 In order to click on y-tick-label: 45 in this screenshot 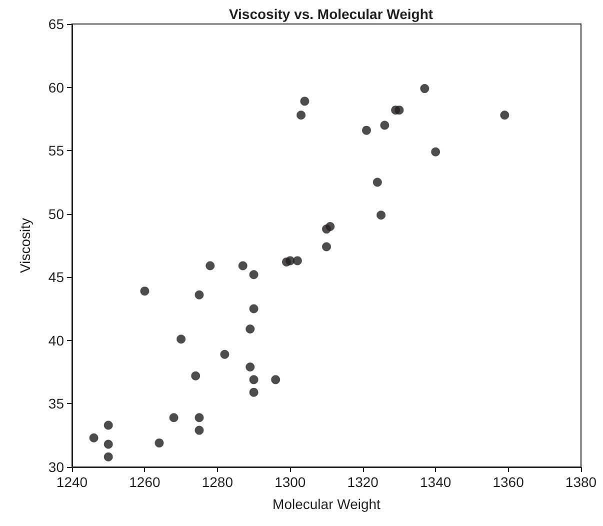, I will do `click(56, 277)`.